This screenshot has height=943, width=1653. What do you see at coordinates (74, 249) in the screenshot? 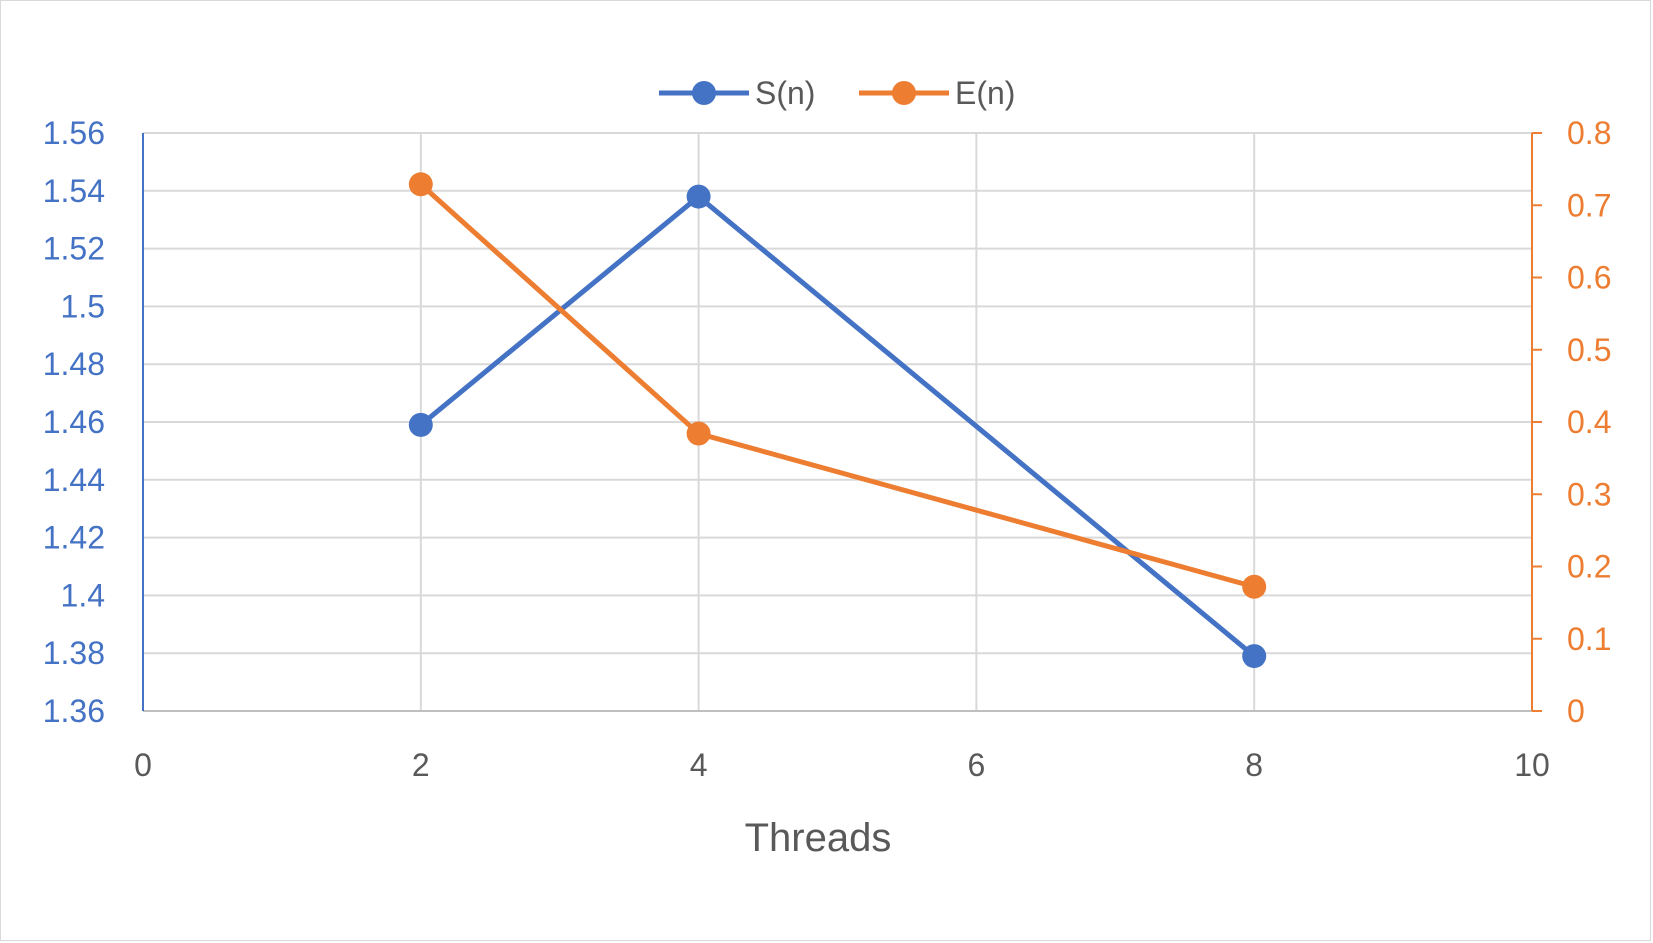
I see `left-y-tick-label: 1.52` at bounding box center [74, 249].